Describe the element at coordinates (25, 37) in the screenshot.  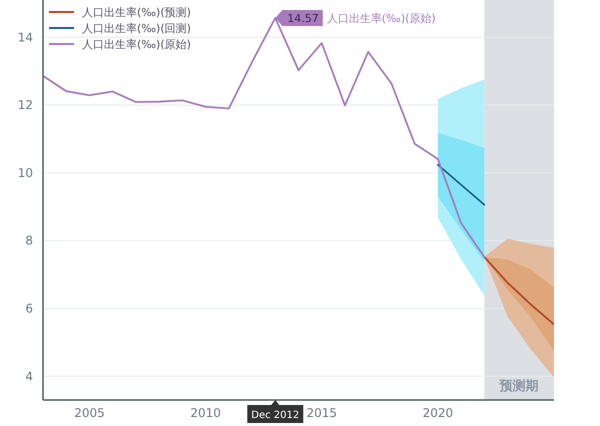
I see `y-tick-label: 14` at that location.